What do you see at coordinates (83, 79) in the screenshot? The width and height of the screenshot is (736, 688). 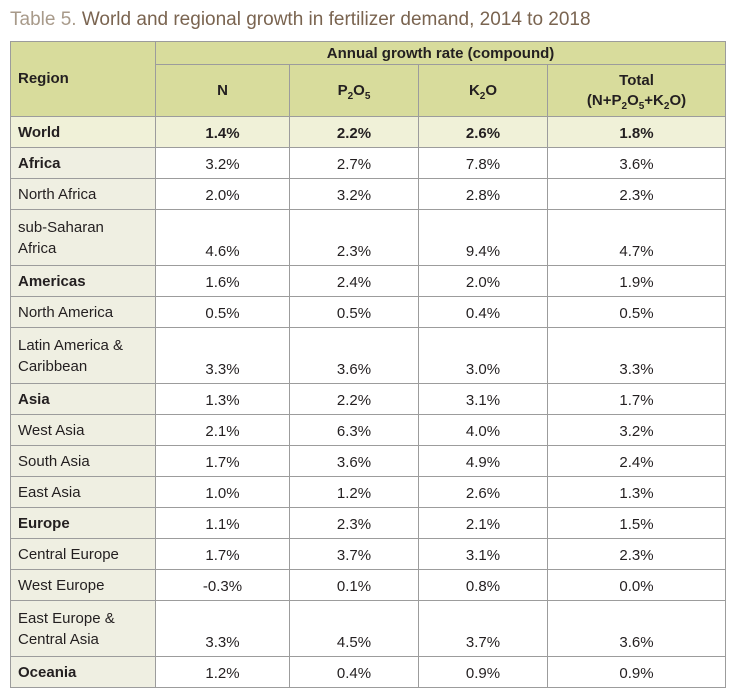 I see `column-header-region: Region` at bounding box center [83, 79].